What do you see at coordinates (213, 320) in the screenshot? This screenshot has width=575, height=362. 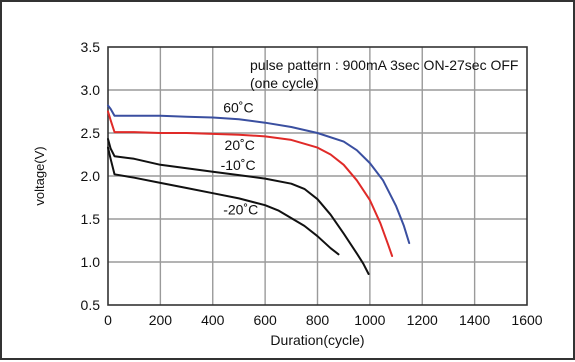 I see `x-tick-label: 400` at bounding box center [213, 320].